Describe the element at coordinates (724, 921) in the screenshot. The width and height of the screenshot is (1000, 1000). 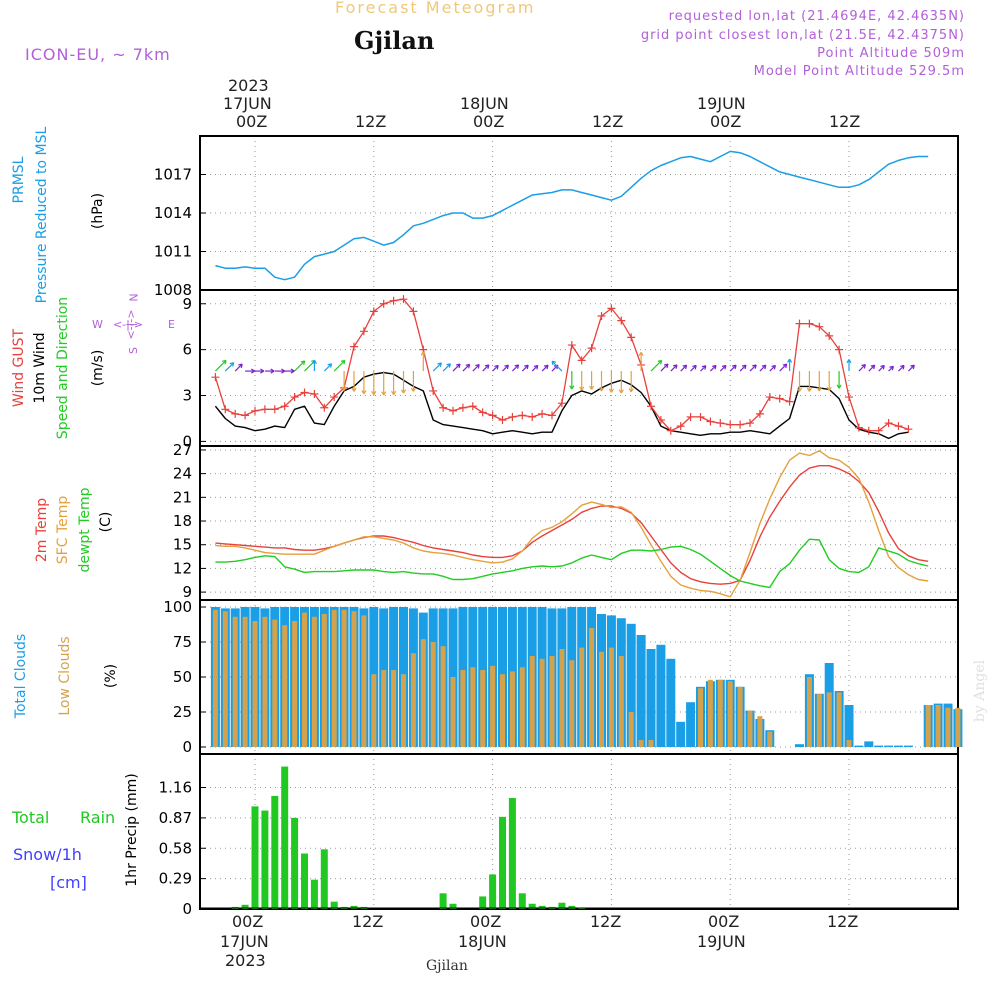
I see `bottom-label-00z-3: 00Z` at that location.